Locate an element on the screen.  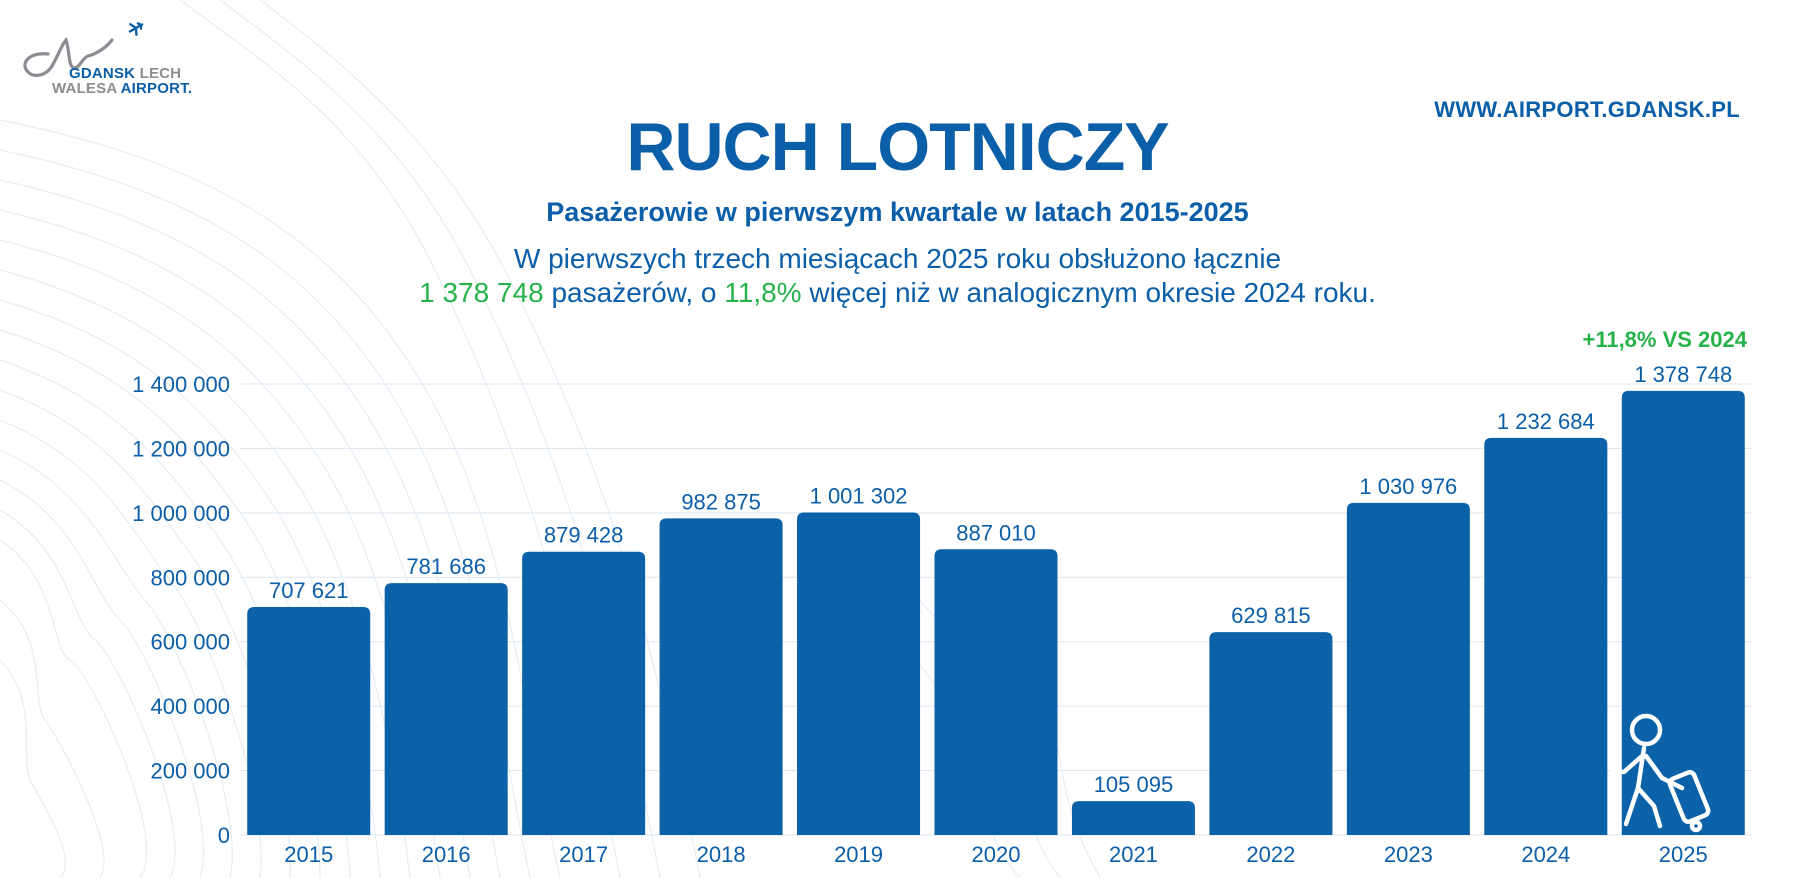
airport-logo is located at coordinates (103, 62).